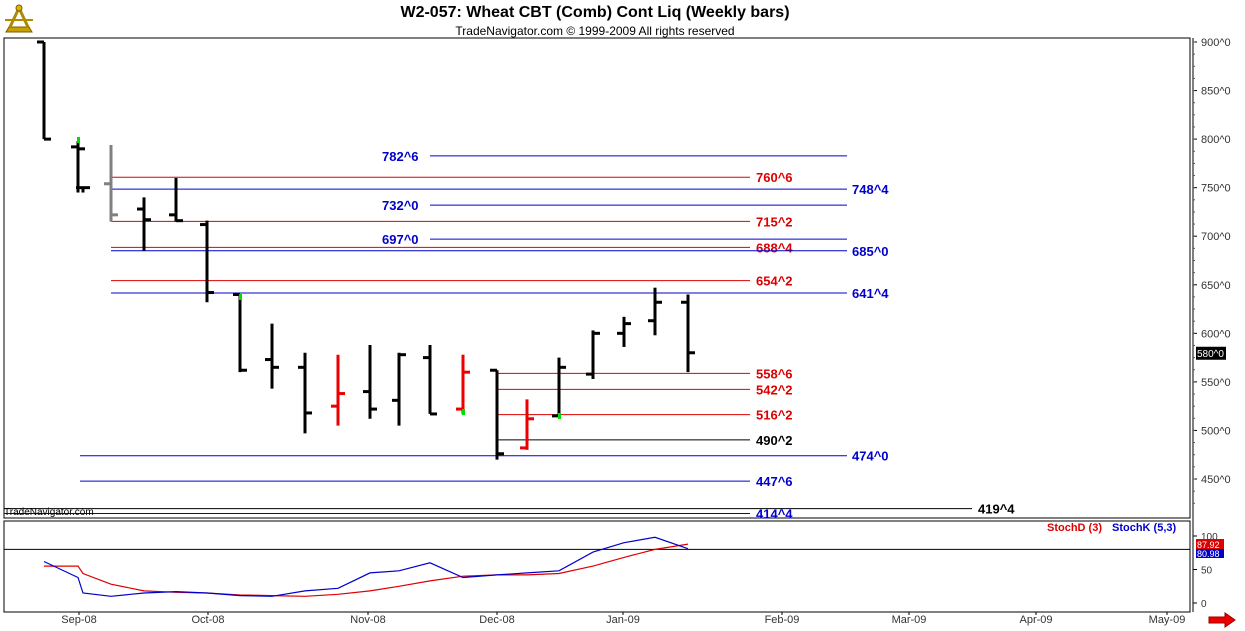 The width and height of the screenshot is (1245, 631). Describe the element at coordinates (49, 512) in the screenshot. I see `watermark-text: TradeNavigator.com` at that location.